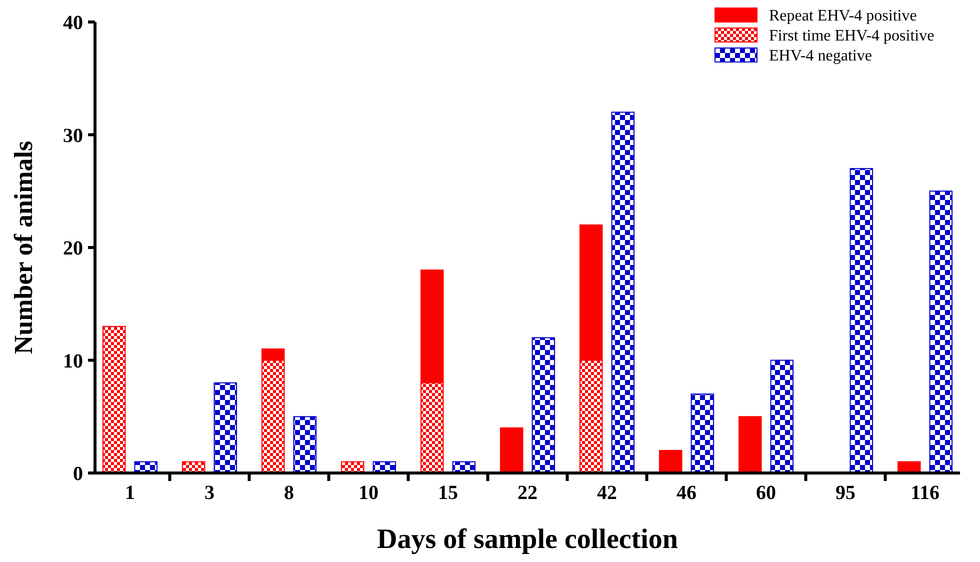 Image resolution: width=980 pixels, height=562 pixels. Describe the element at coordinates (607, 493) in the screenshot. I see `x-tick-label: 42` at that location.